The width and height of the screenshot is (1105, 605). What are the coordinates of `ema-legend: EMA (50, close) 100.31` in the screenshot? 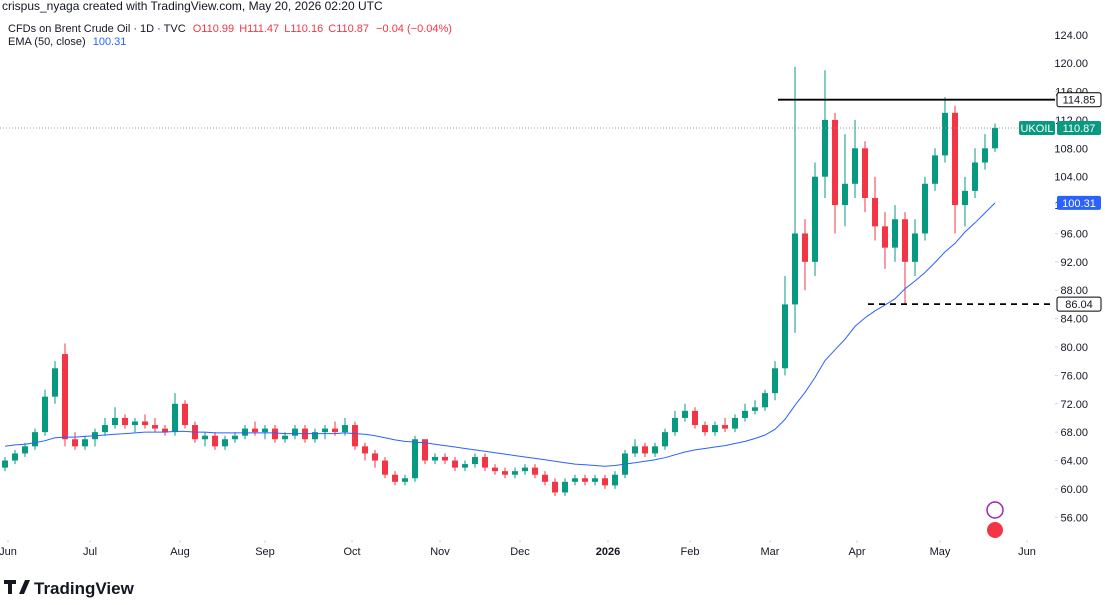 It's located at (67, 42).